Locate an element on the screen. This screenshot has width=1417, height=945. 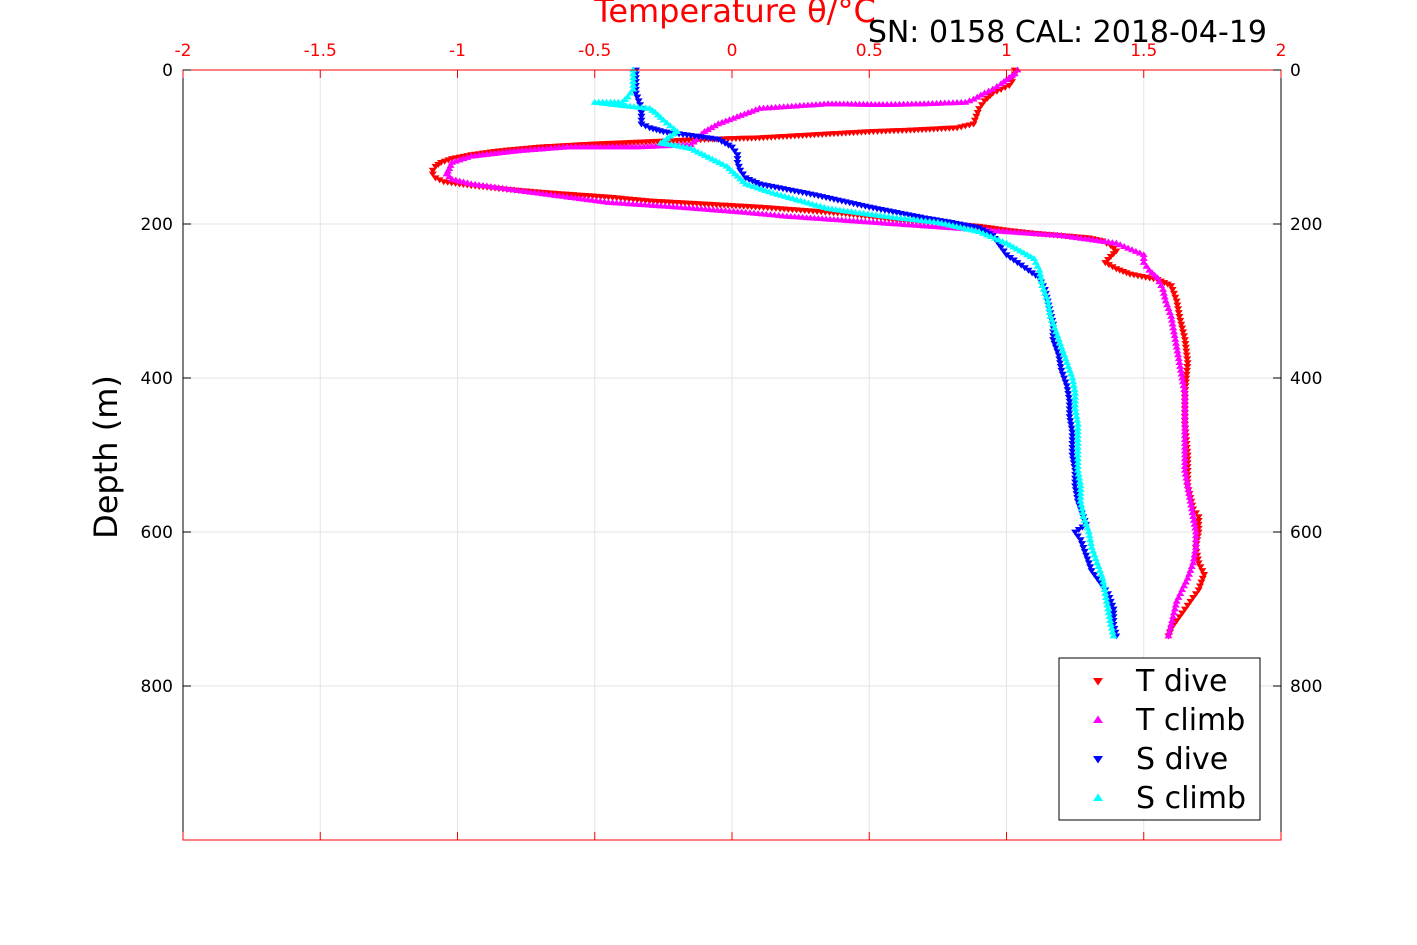
chart-subtitle: SN: 0158 CAL: 2018-04-19 is located at coordinates (1067, 32).